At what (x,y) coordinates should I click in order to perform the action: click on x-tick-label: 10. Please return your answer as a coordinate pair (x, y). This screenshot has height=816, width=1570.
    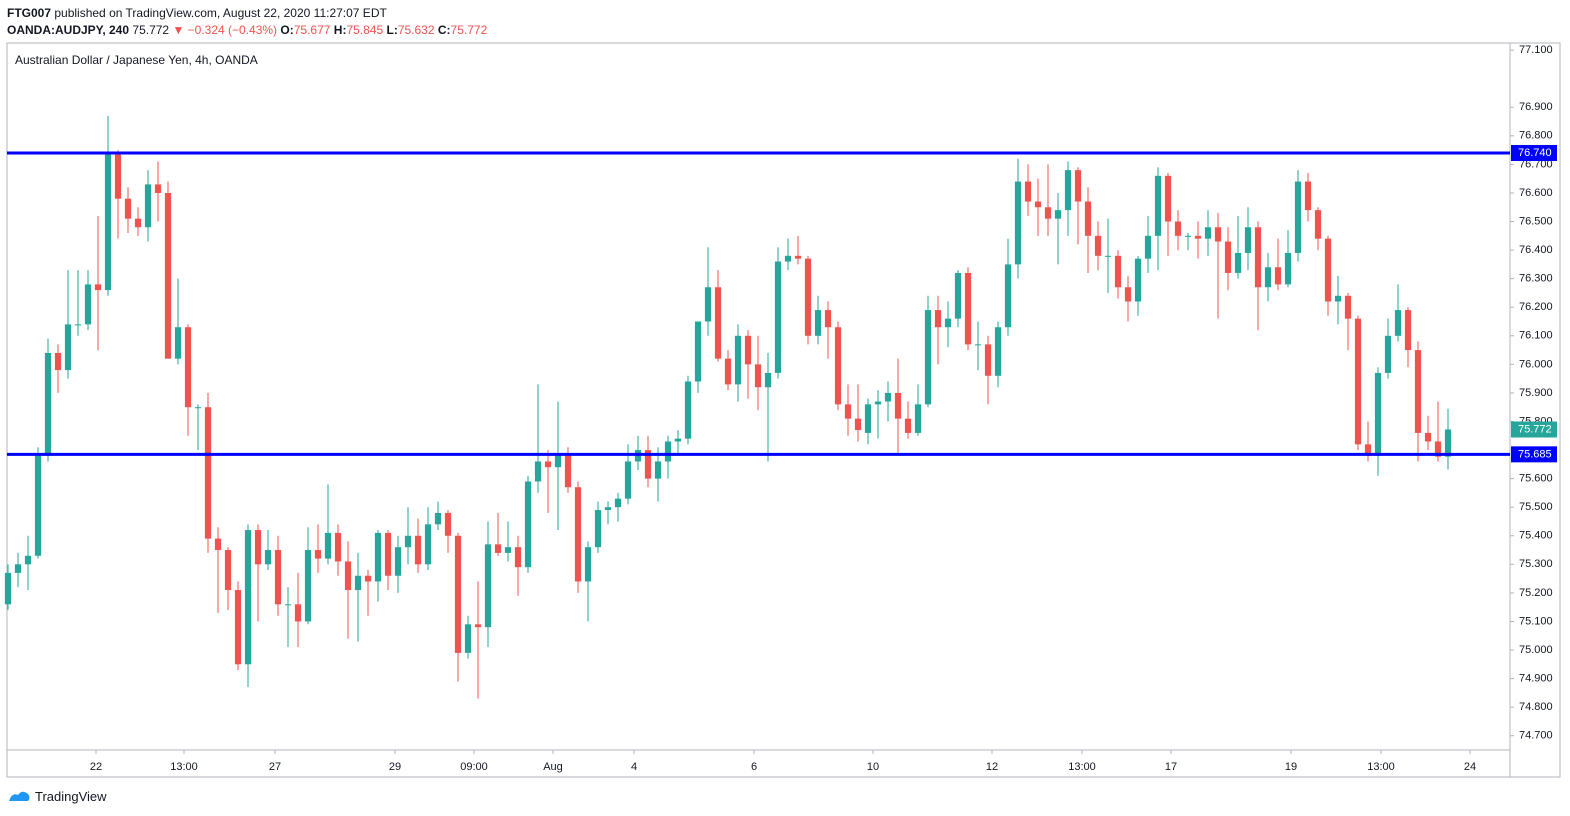
    Looking at the image, I should click on (873, 767).